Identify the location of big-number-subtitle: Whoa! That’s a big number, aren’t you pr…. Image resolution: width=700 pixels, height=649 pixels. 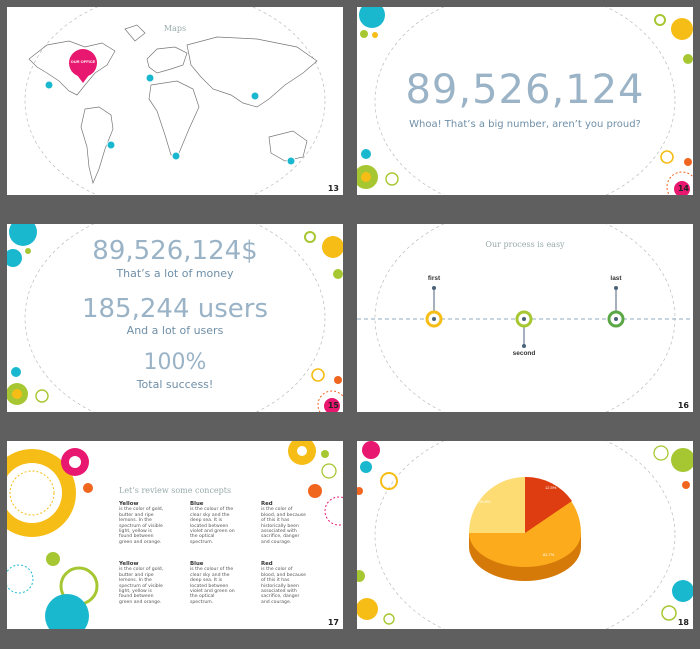
(525, 124).